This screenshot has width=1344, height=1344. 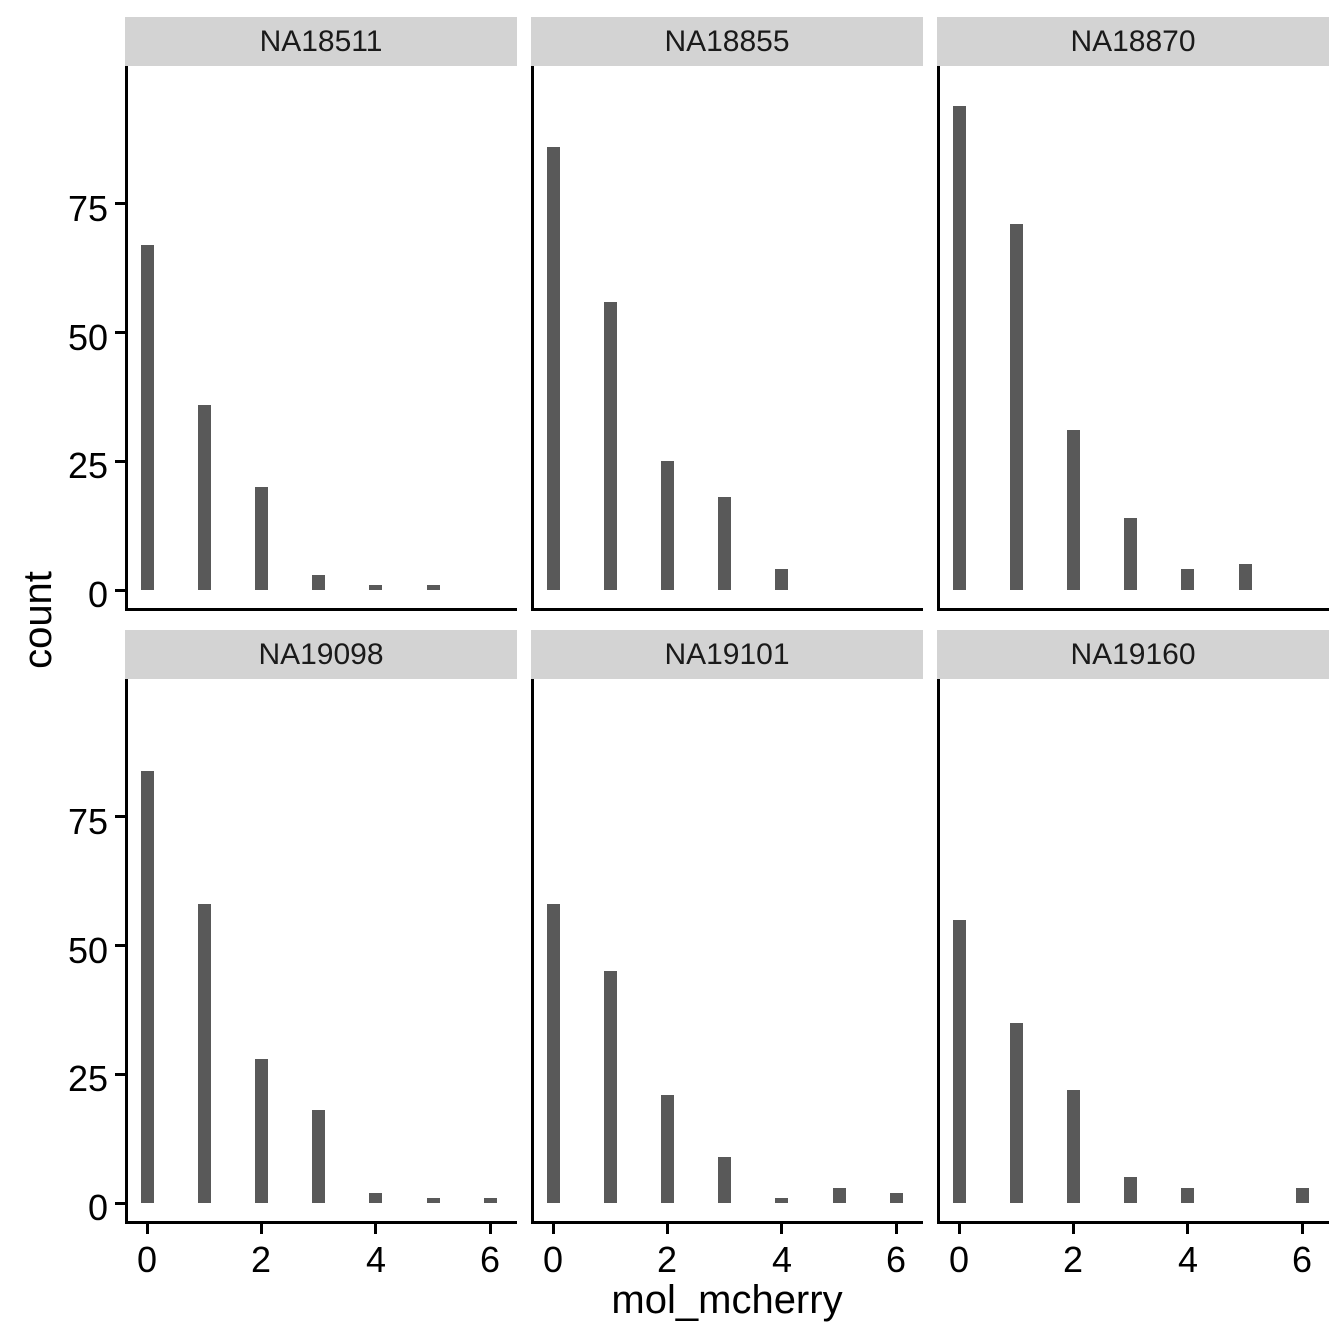 I want to click on facet-strip: NA18511, so click(x=321, y=41).